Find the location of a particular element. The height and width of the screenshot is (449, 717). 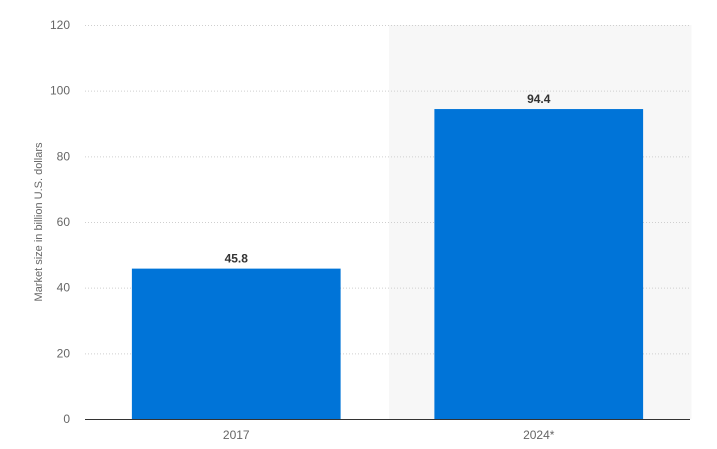

y-tick-label: 100 is located at coordinates (60, 91).